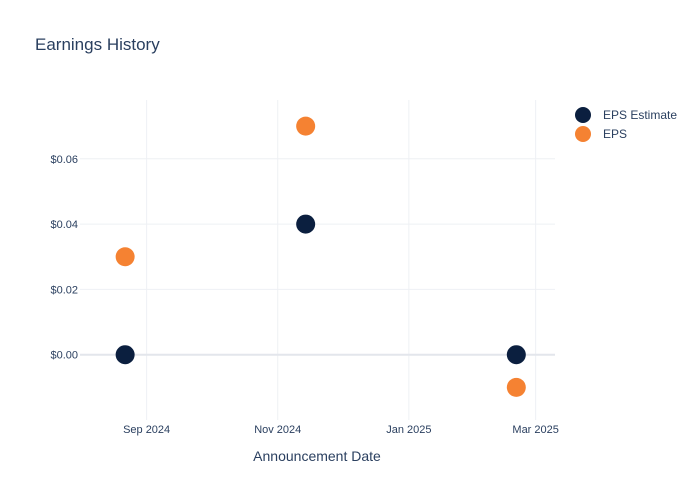 The height and width of the screenshot is (500, 700). I want to click on legend: EPS Estimate EPS, so click(626, 124).